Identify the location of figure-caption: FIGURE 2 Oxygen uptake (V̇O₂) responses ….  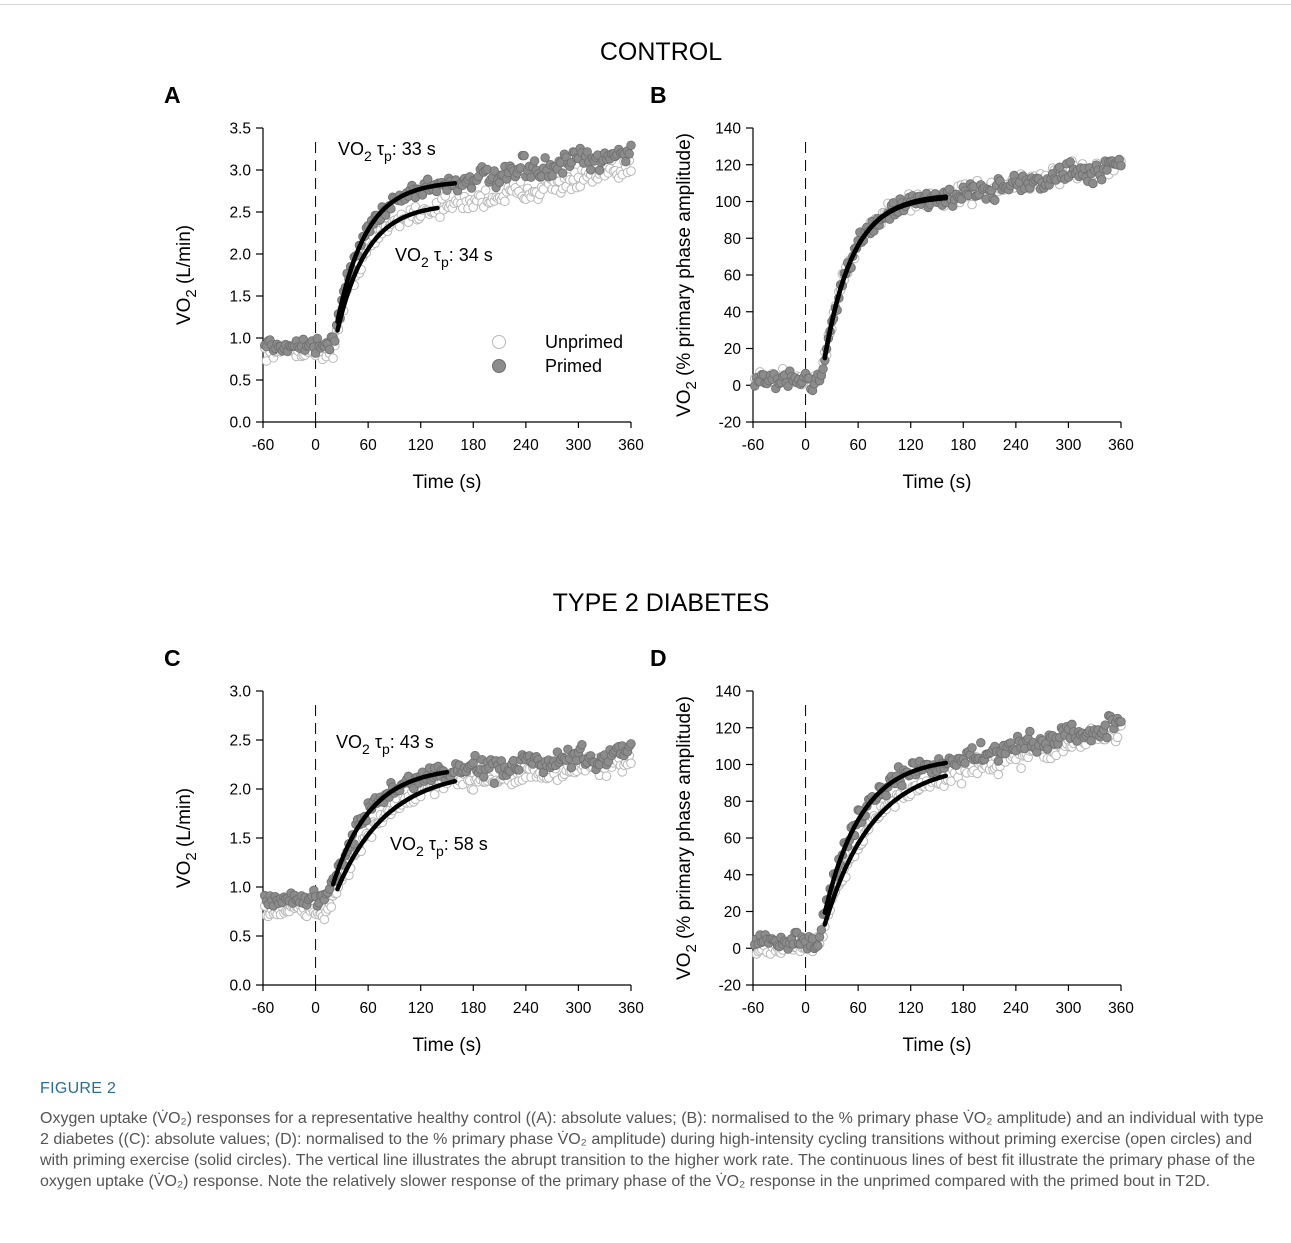
(652, 1136).